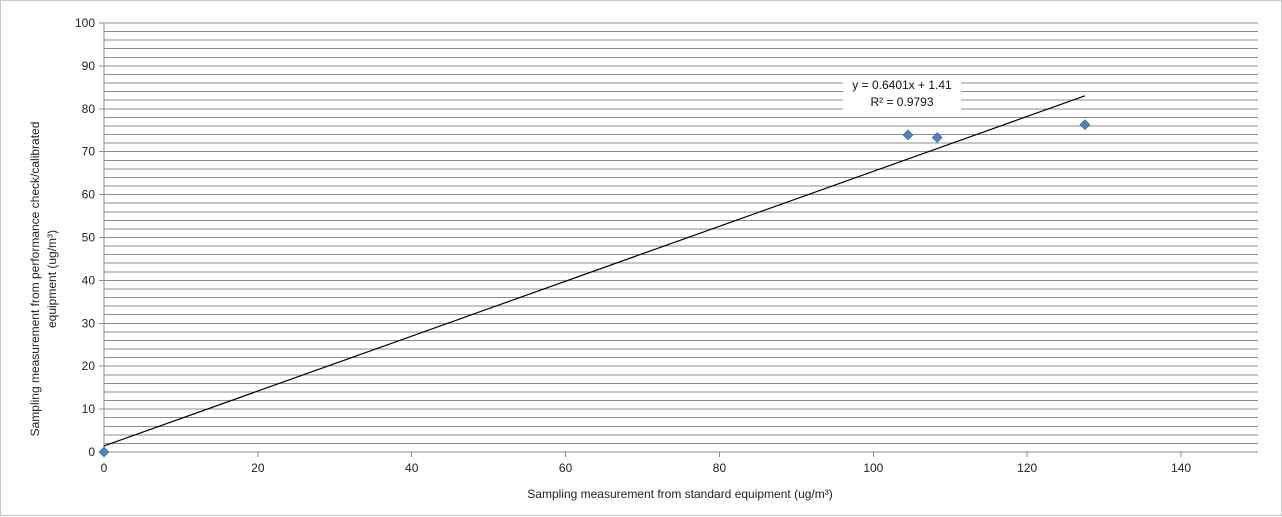 This screenshot has height=517, width=1282. What do you see at coordinates (89, 66) in the screenshot?
I see `y-tick-label: 90` at bounding box center [89, 66].